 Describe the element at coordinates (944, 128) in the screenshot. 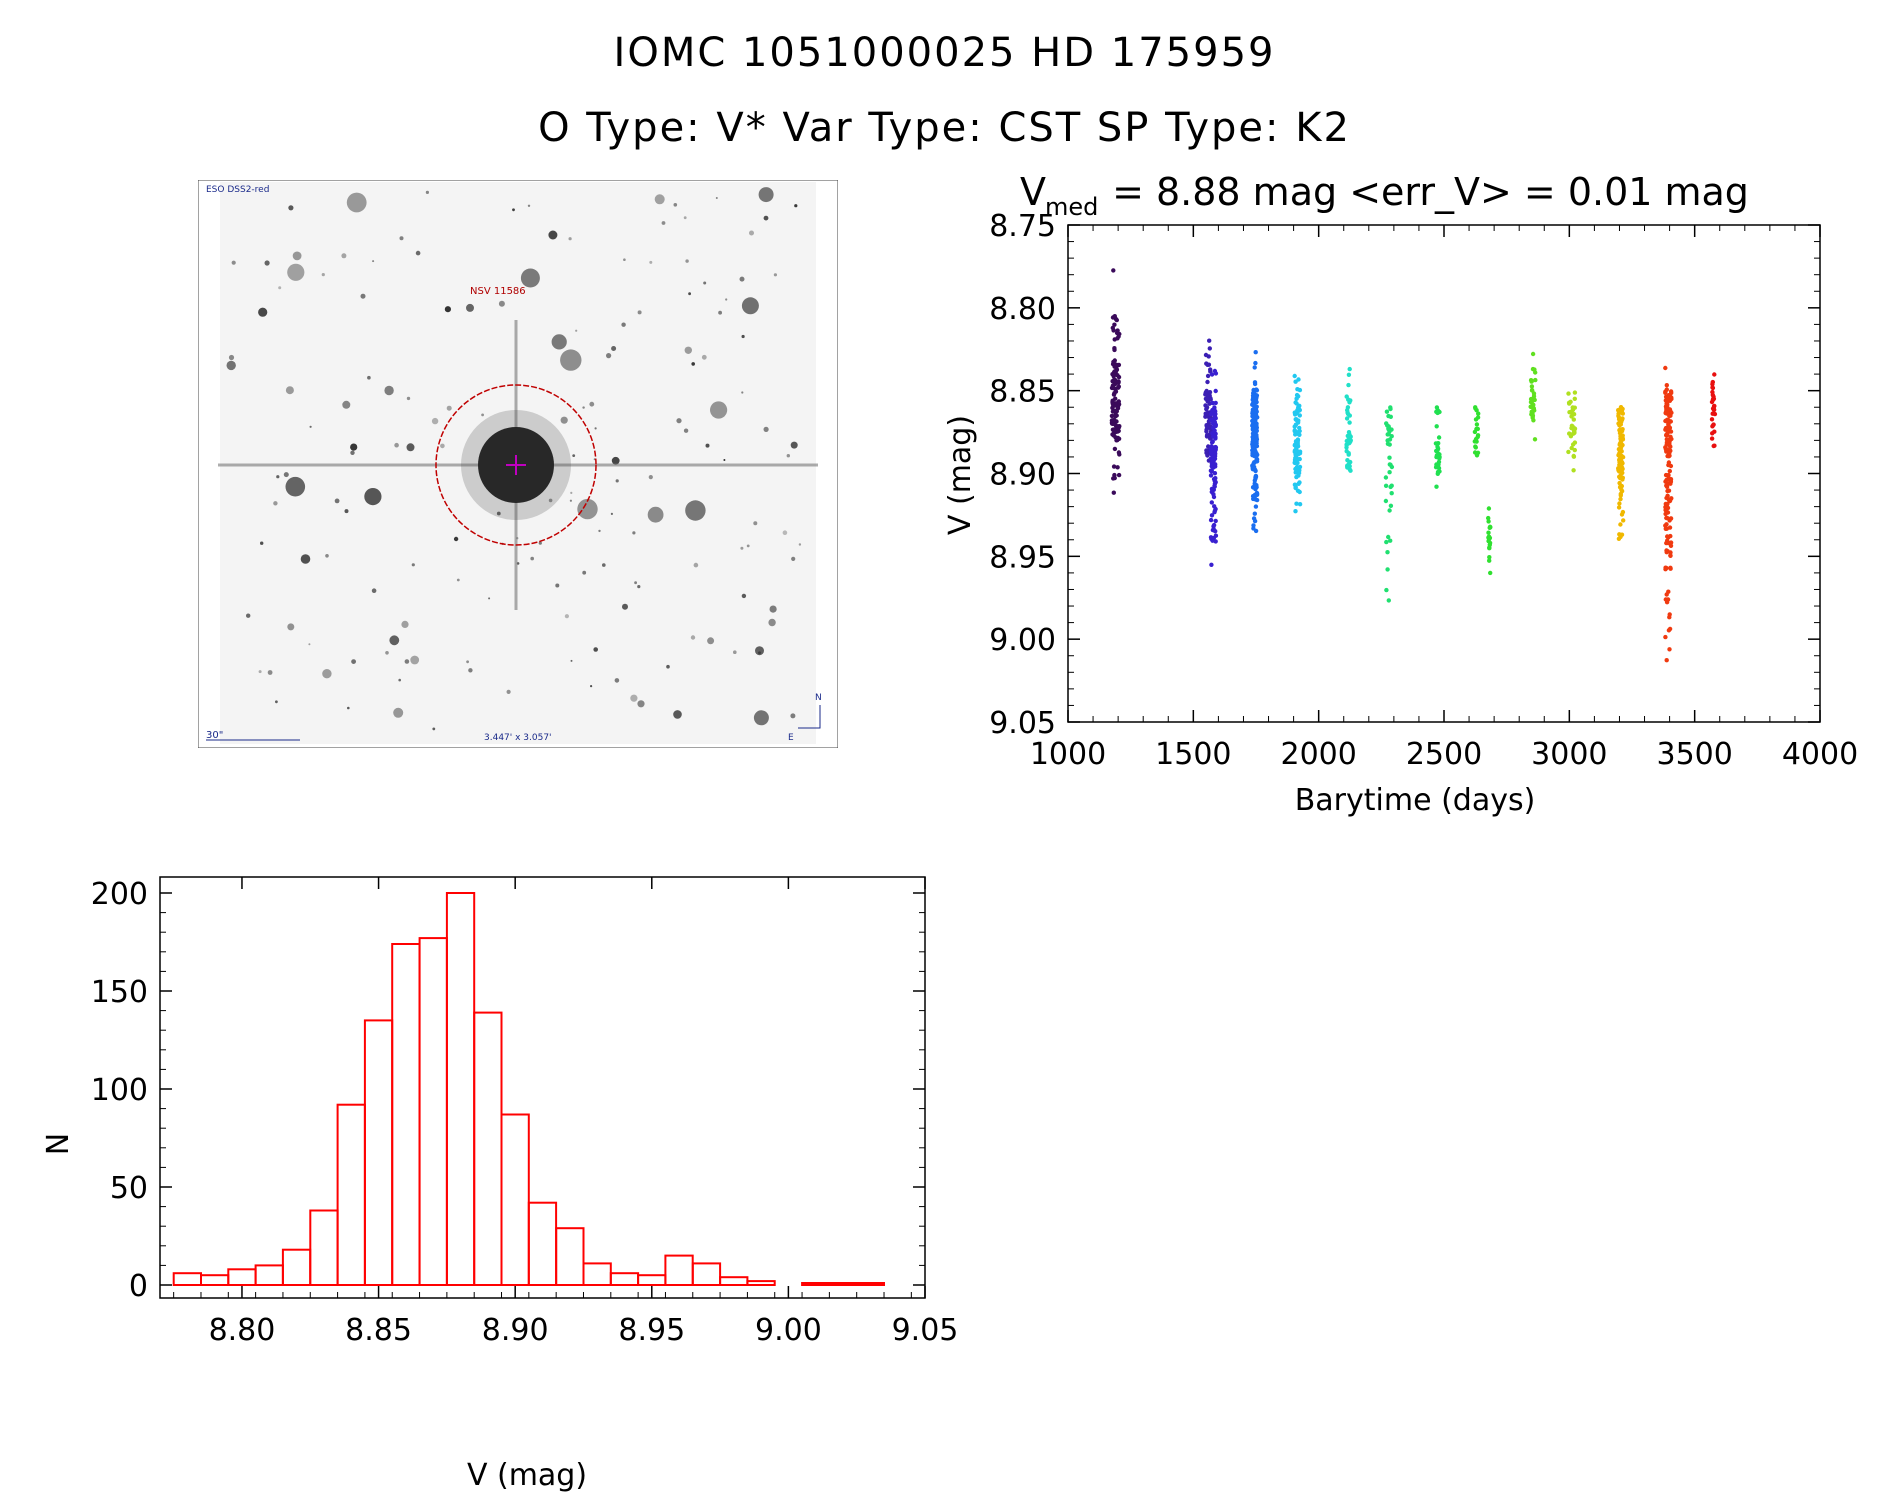

I see `chart-title-line2: O Type: V* Var Type: CST SP Type: K2` at that location.